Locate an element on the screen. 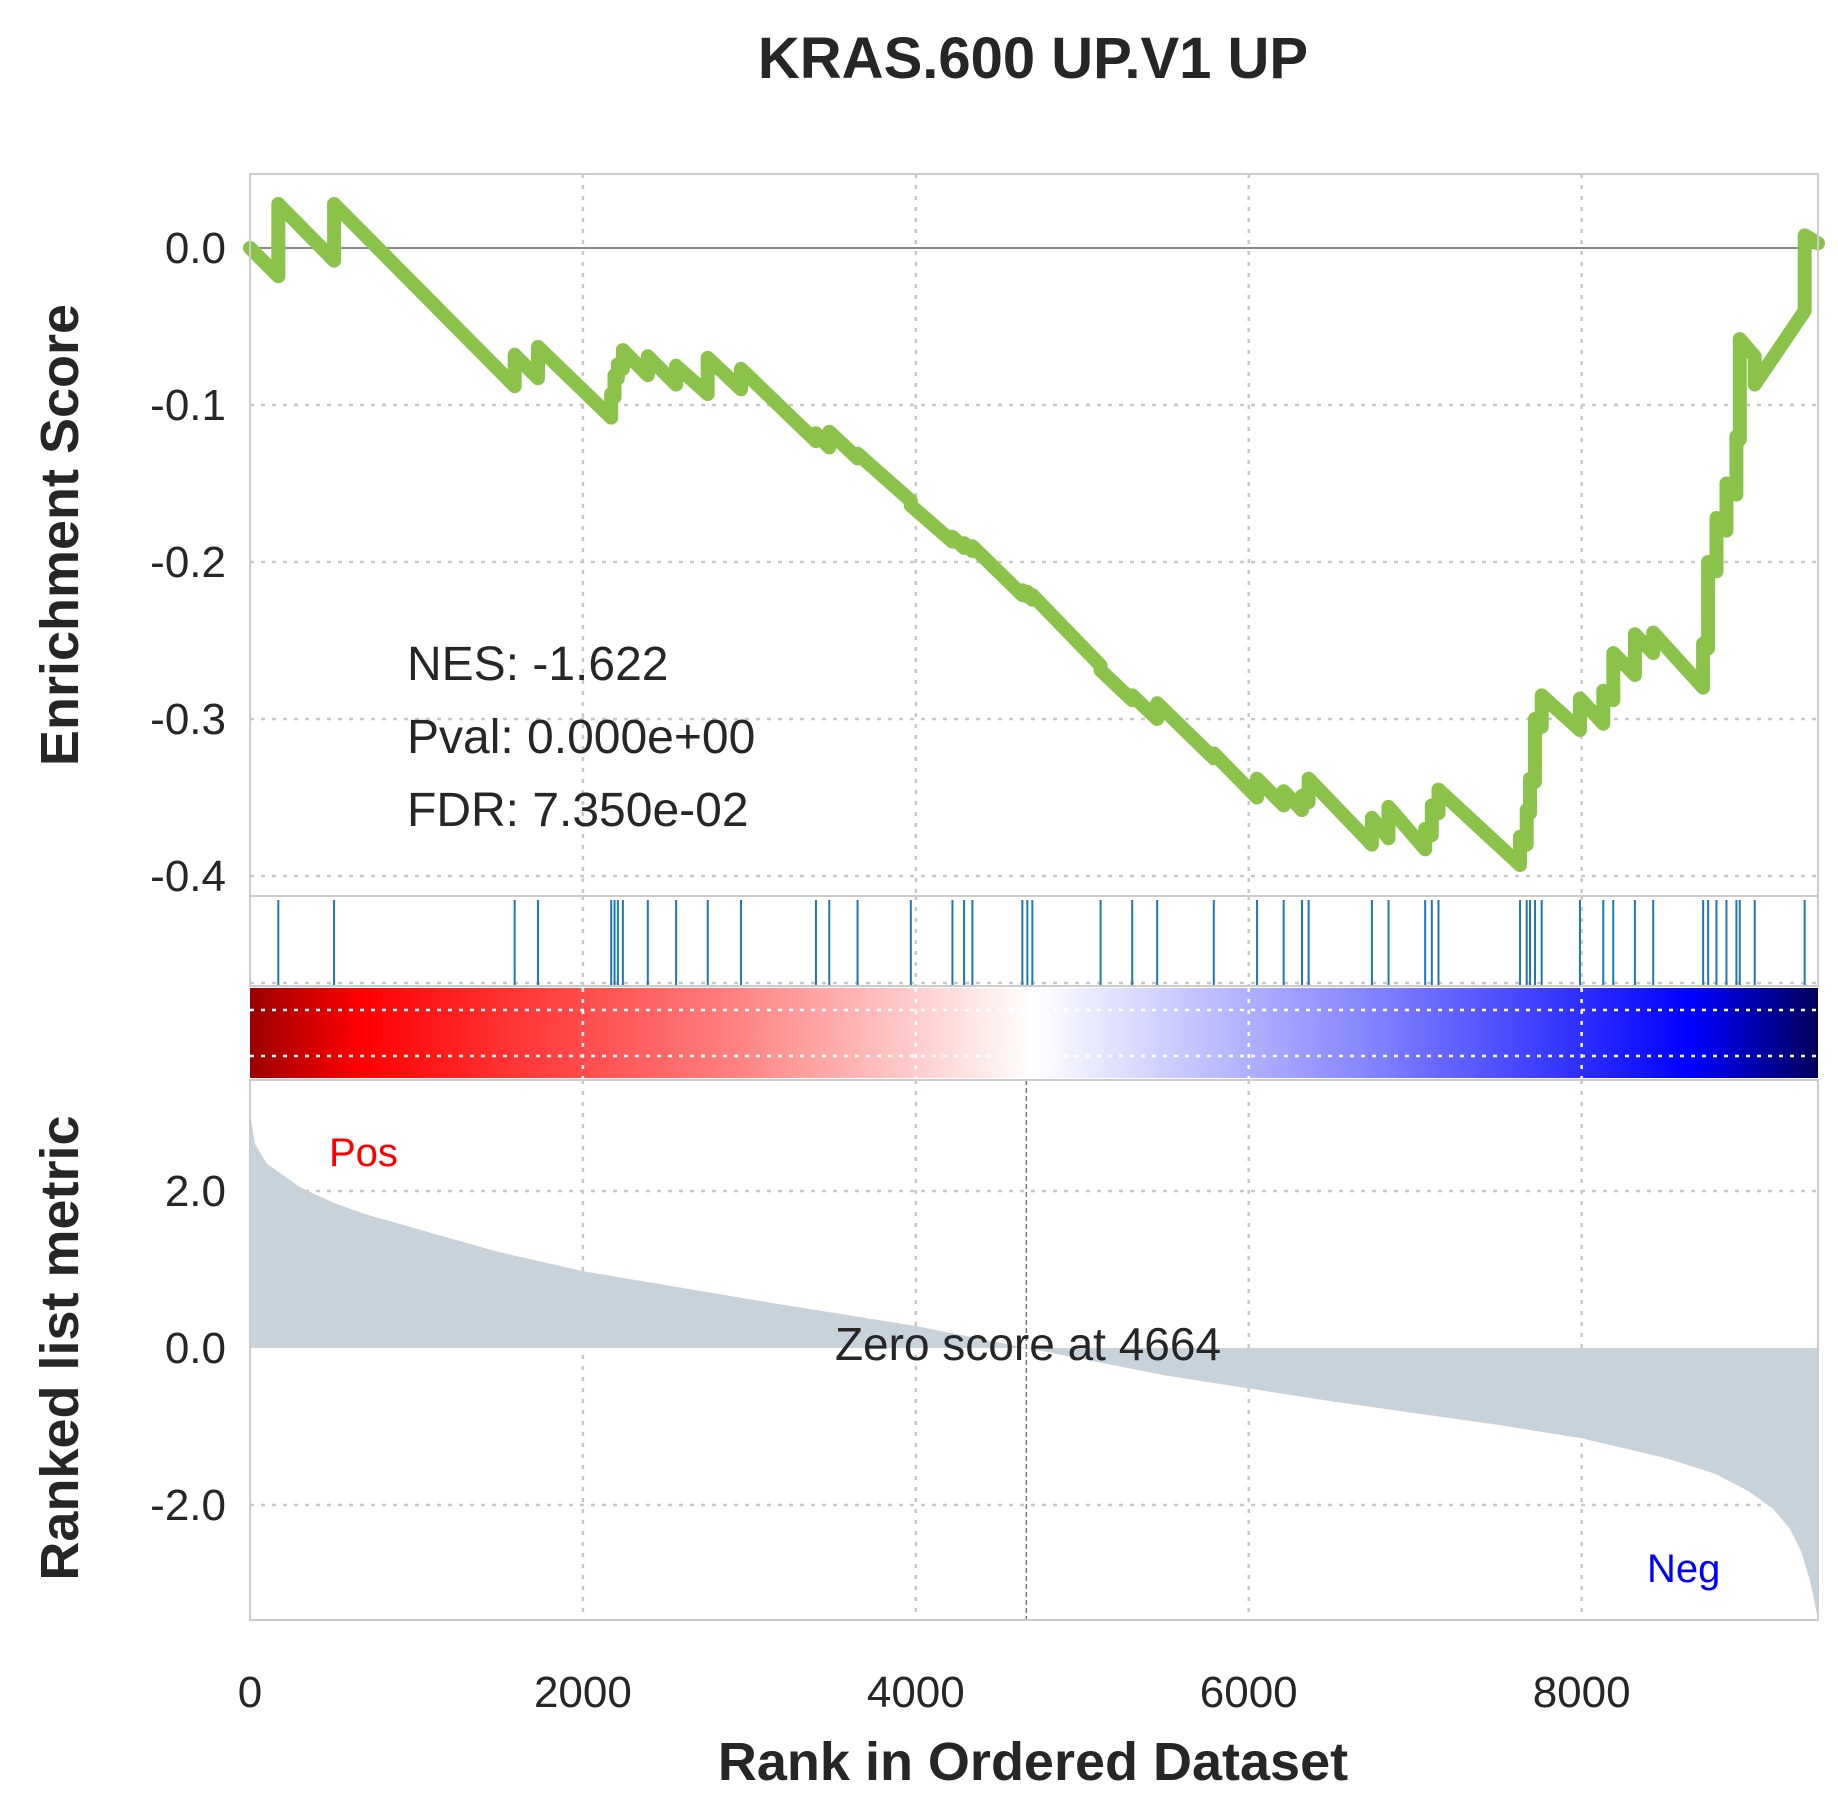 This screenshot has height=1816, width=1838. x-tick-label: 4000 is located at coordinates (916, 1692).